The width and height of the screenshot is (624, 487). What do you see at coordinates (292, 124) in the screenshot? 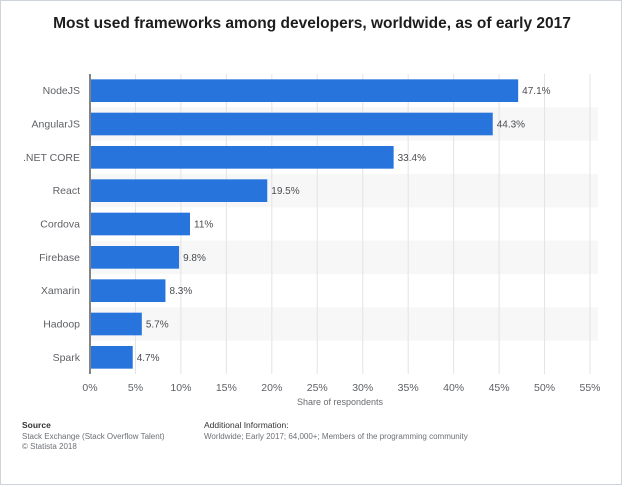
I see `bar-angularjs` at bounding box center [292, 124].